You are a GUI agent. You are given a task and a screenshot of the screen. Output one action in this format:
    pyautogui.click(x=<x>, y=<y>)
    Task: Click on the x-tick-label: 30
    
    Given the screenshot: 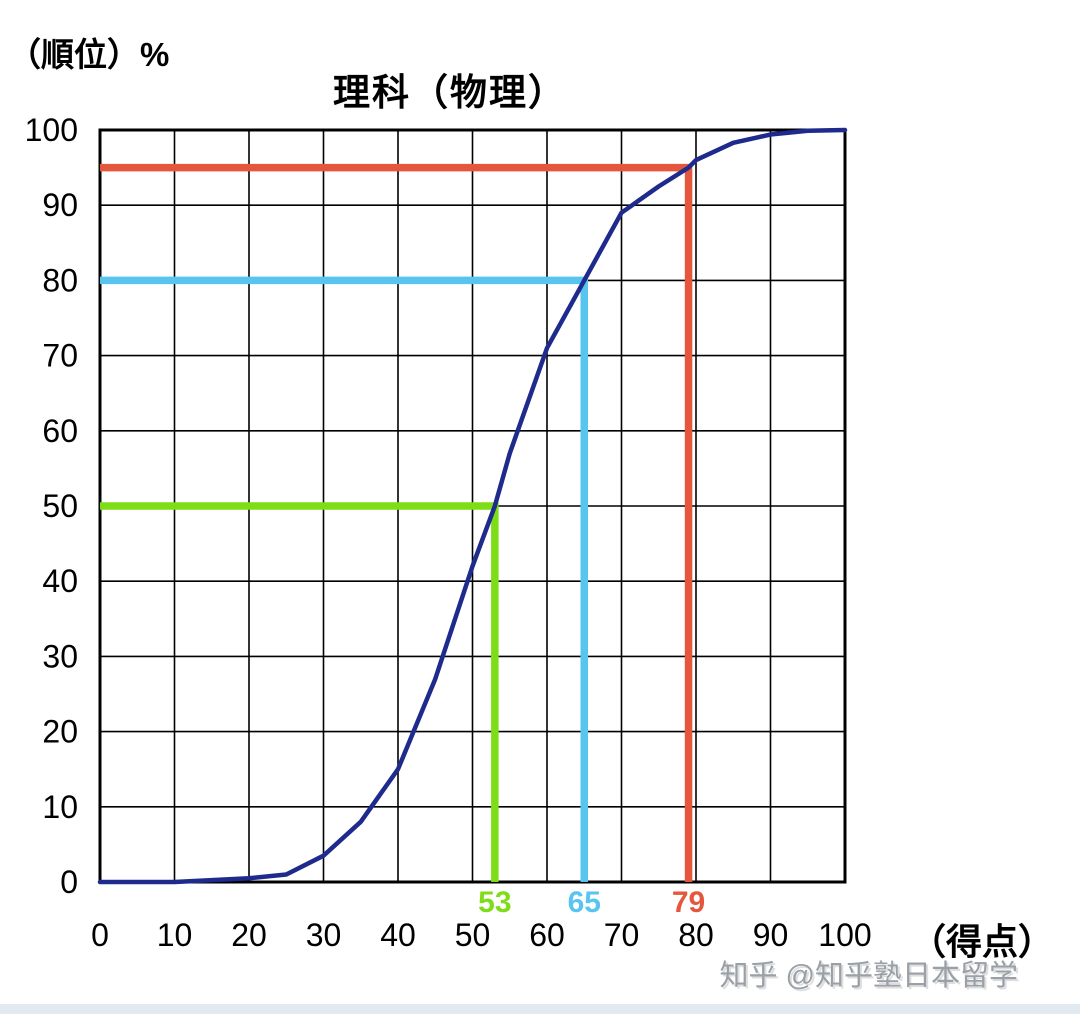 What is the action you would take?
    pyautogui.click(x=324, y=935)
    